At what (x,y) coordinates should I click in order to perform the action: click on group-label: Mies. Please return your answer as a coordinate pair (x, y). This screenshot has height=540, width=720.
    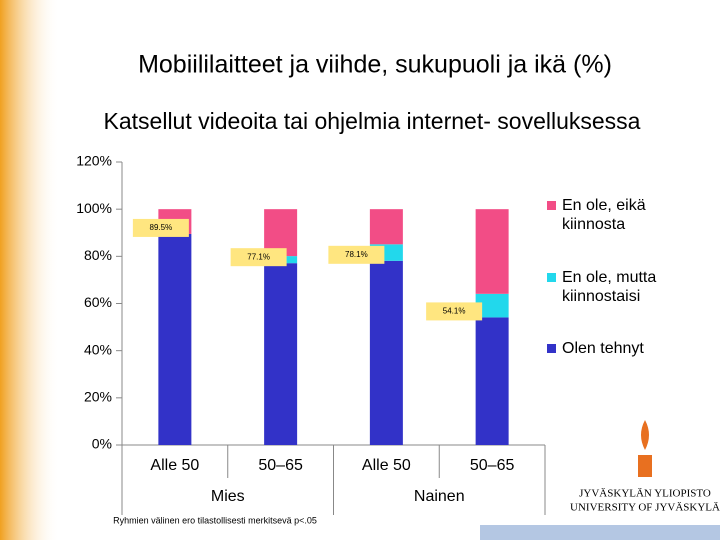
    Looking at the image, I should click on (228, 496).